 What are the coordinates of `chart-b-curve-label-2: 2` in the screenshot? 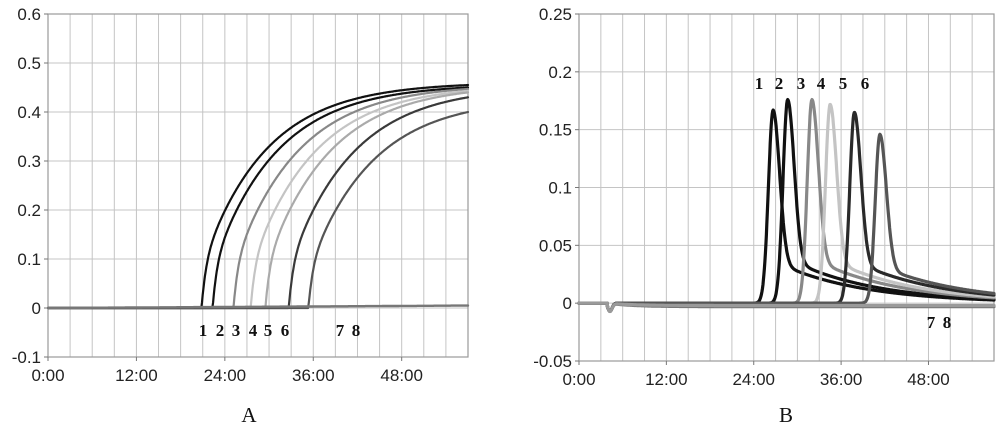 It's located at (779, 83).